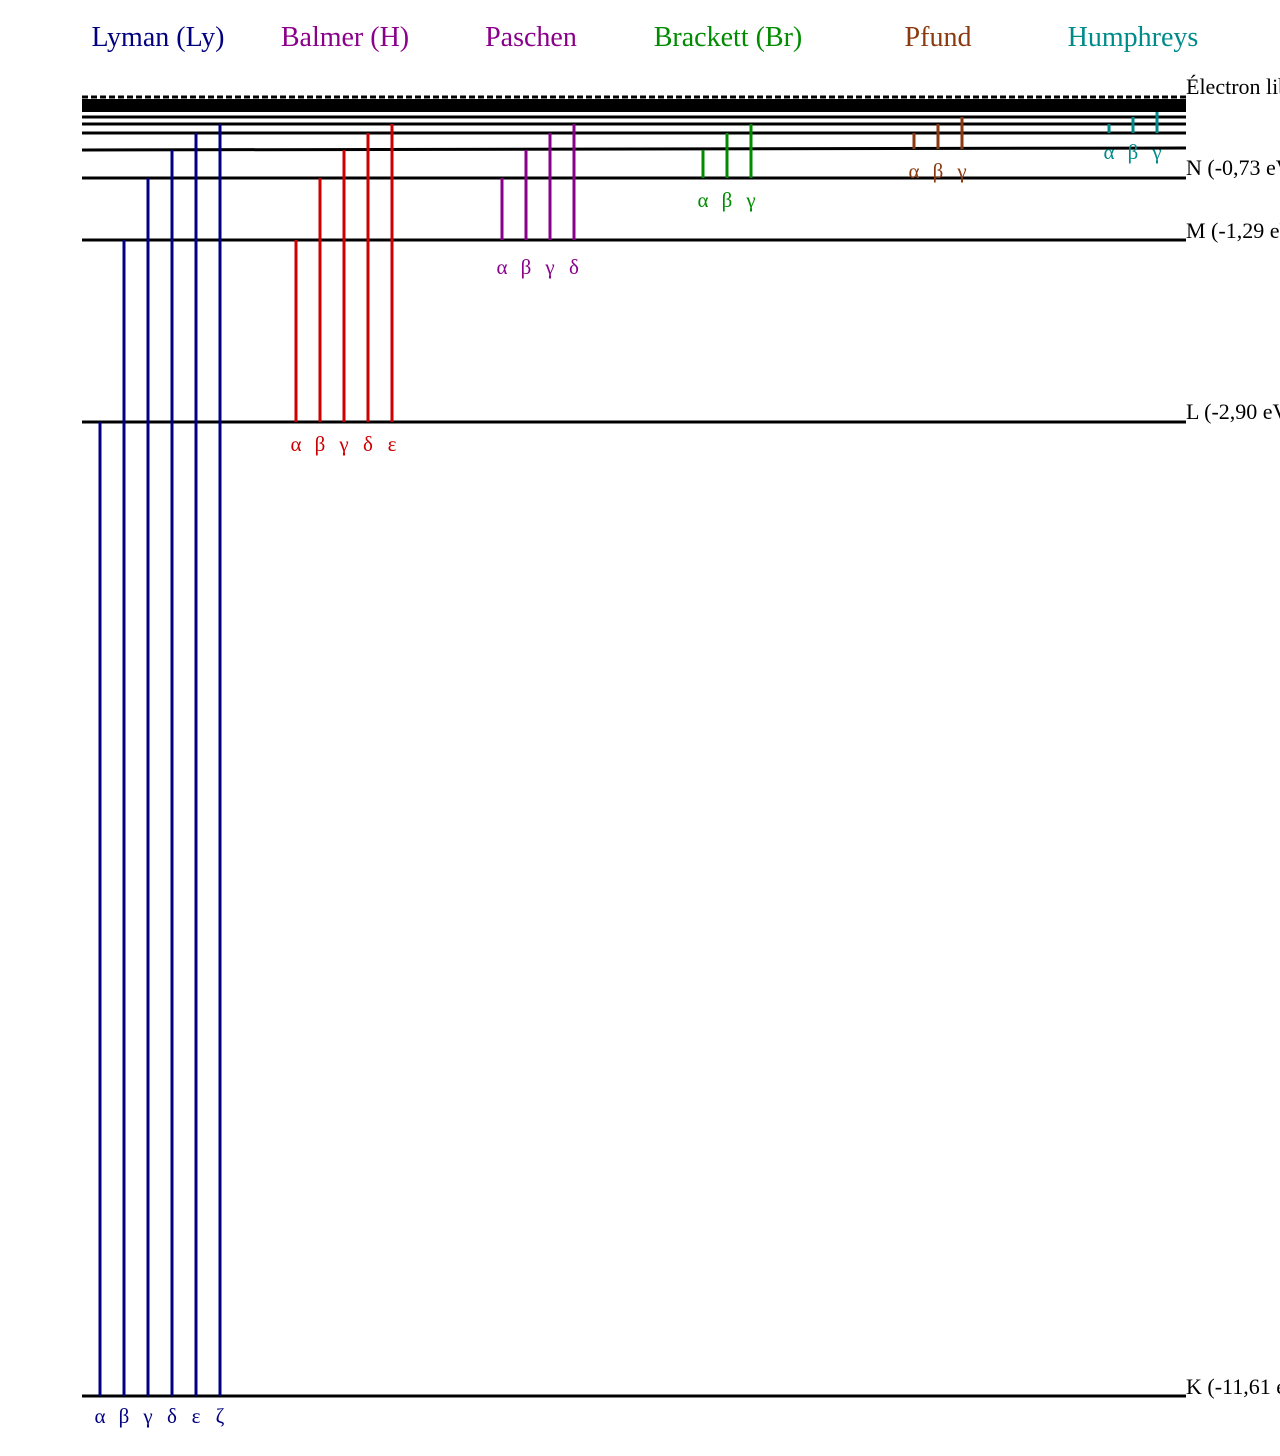 Image resolution: width=1280 pixels, height=1456 pixels. What do you see at coordinates (392, 444) in the screenshot?
I see `balmer-label: ε` at bounding box center [392, 444].